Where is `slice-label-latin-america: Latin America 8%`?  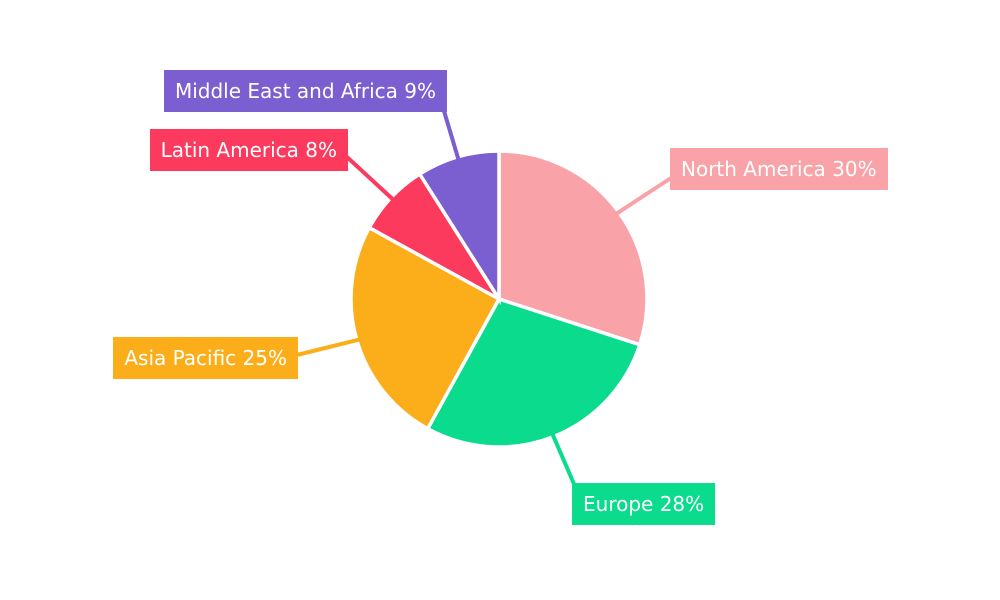 slice-label-latin-america: Latin America 8% is located at coordinates (248, 150).